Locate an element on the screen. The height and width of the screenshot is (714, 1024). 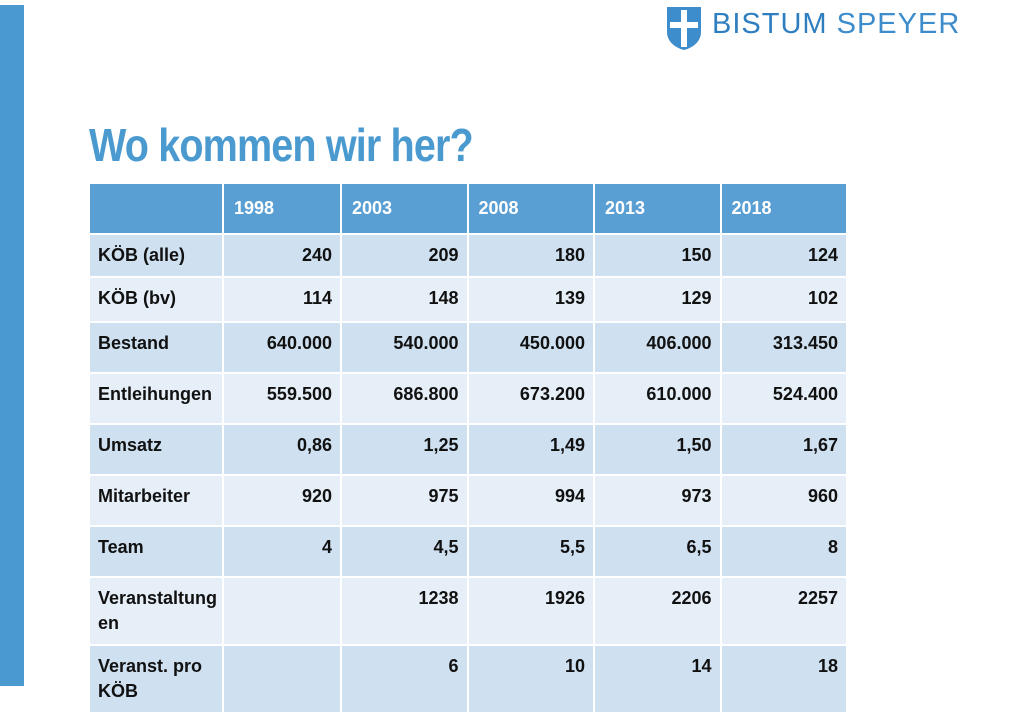
row-label: Team is located at coordinates (156, 551).